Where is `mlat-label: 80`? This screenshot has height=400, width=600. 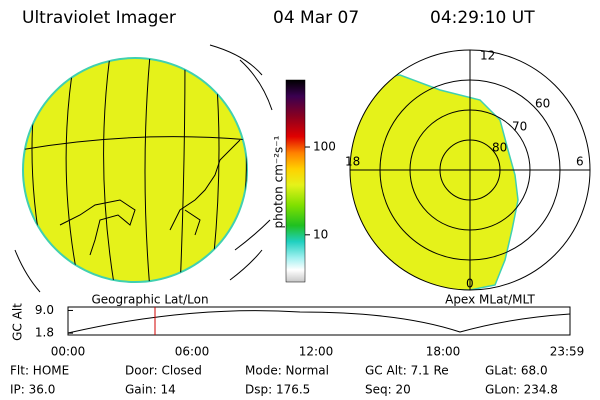
mlat-label: 80 is located at coordinates (499, 148).